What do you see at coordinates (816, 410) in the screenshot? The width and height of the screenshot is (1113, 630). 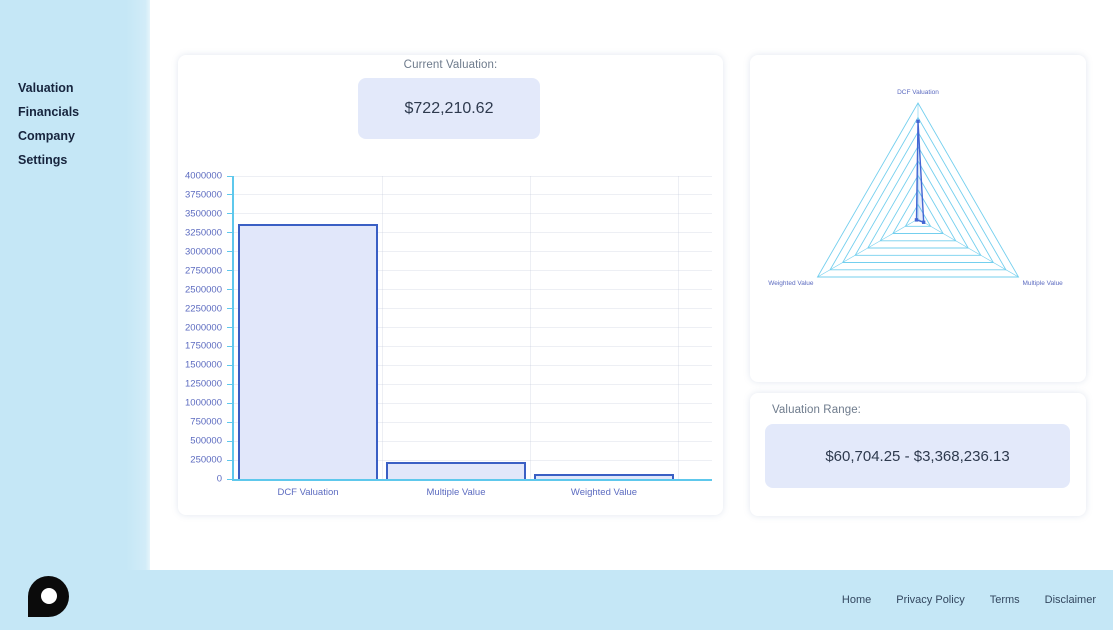 I see `valuation-range-label: Valuation Range:` at bounding box center [816, 410].